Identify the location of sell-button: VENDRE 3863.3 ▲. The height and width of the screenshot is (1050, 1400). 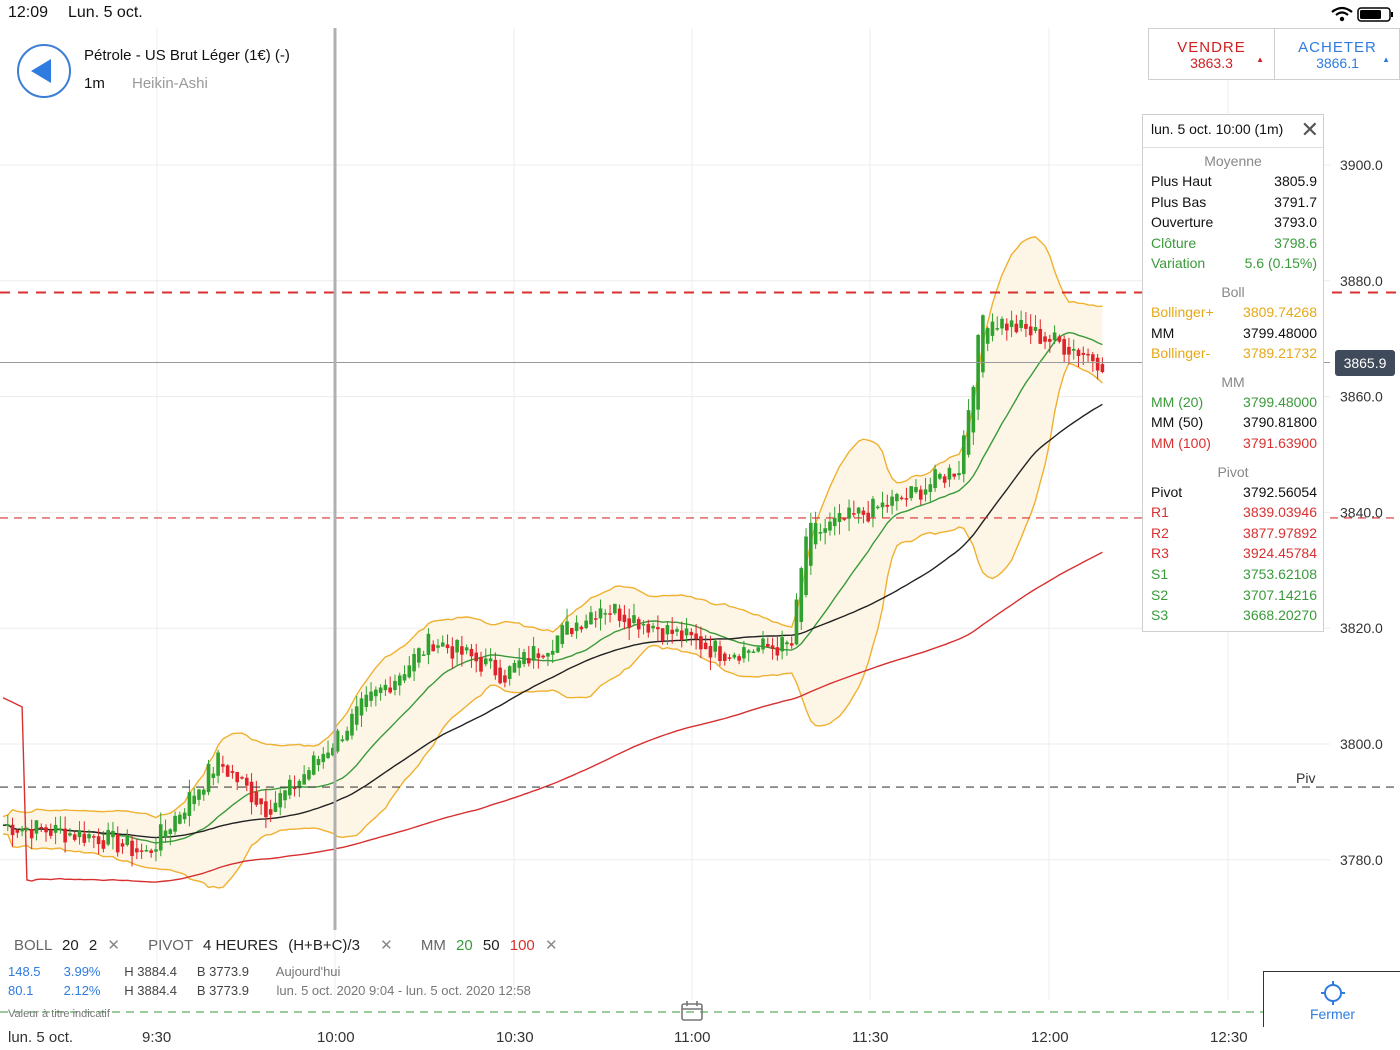
(1212, 54).